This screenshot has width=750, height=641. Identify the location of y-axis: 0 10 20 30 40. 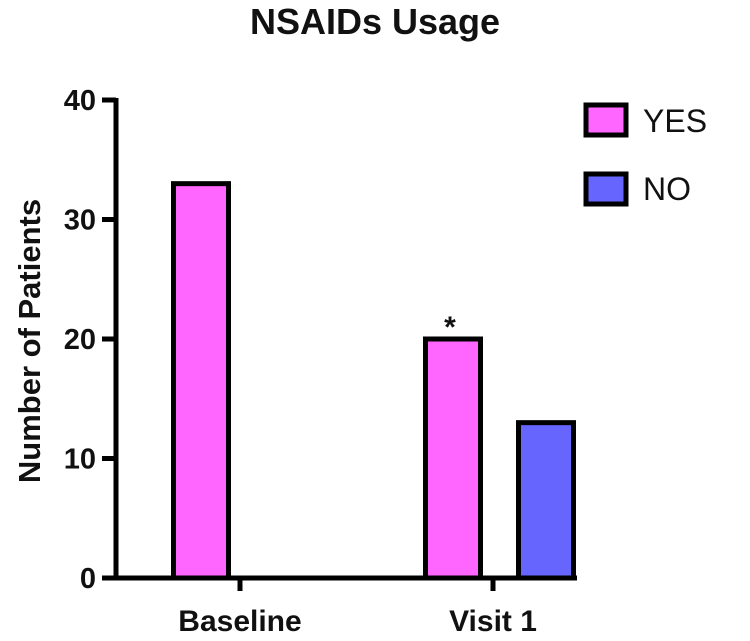
(91, 340).